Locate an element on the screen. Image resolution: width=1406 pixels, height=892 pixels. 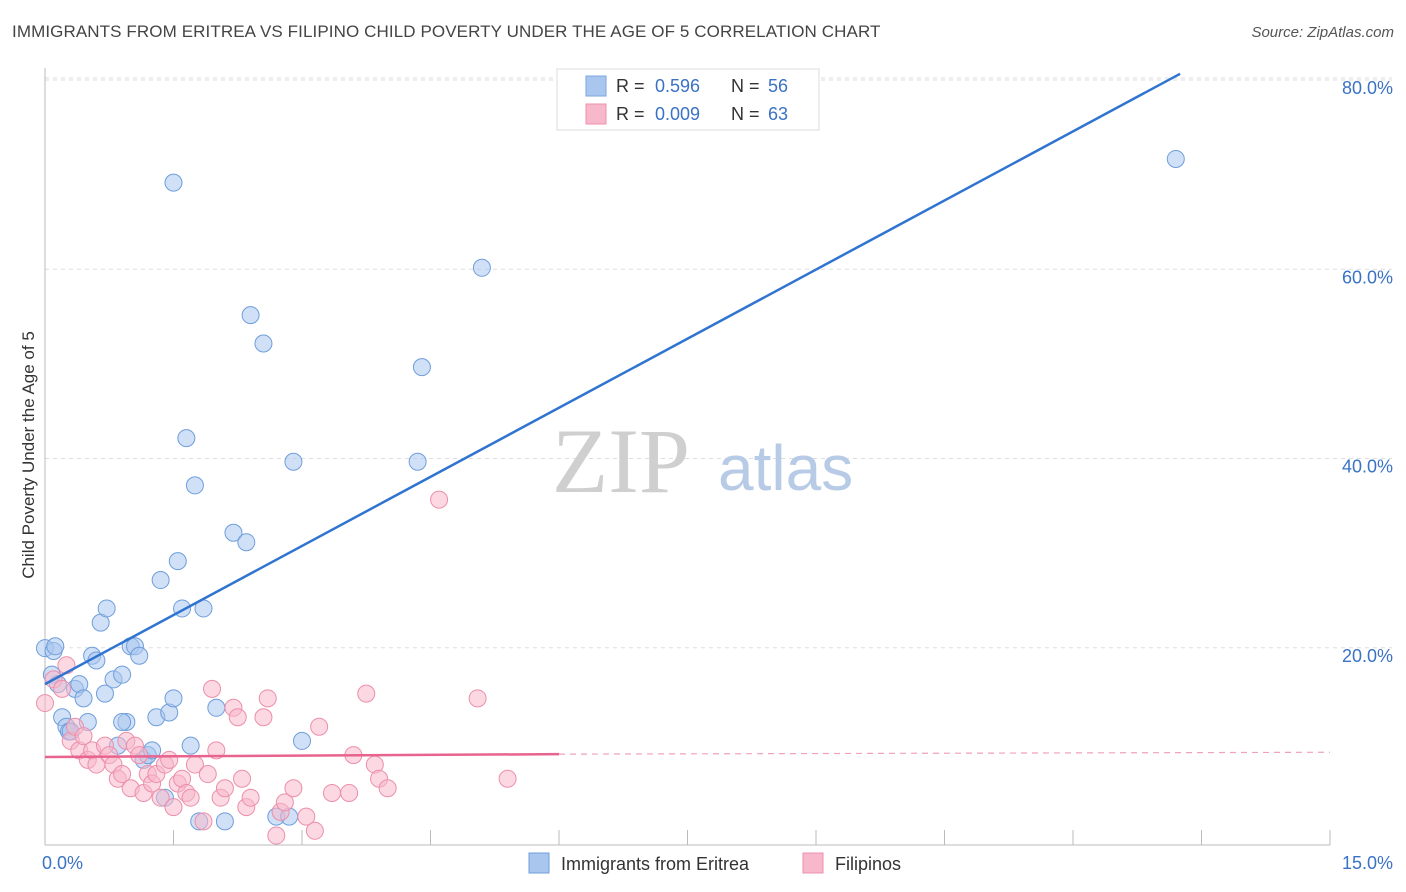
watermark-zip: ZIP is located at coordinates (621, 461).